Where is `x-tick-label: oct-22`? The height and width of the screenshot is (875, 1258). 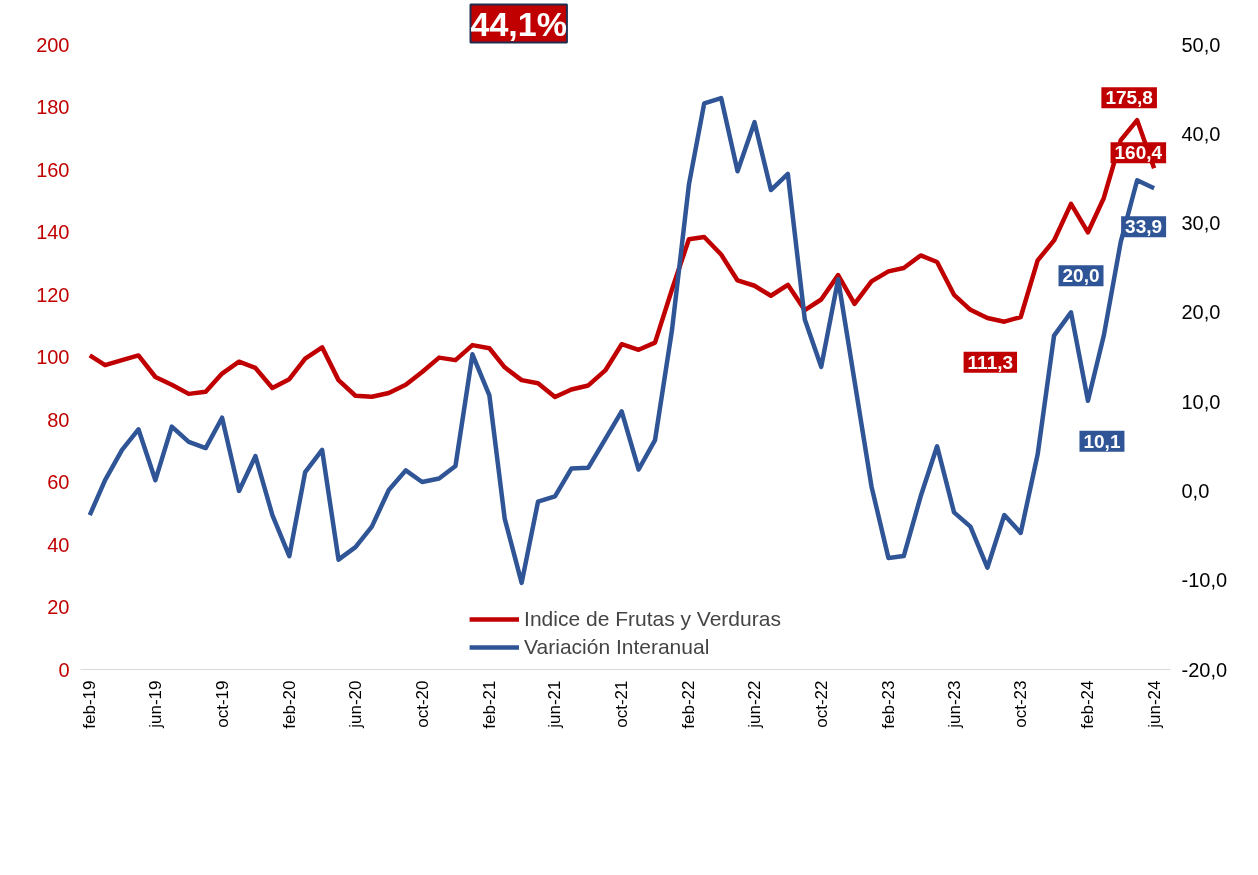
x-tick-label: oct-22 is located at coordinates (821, 704).